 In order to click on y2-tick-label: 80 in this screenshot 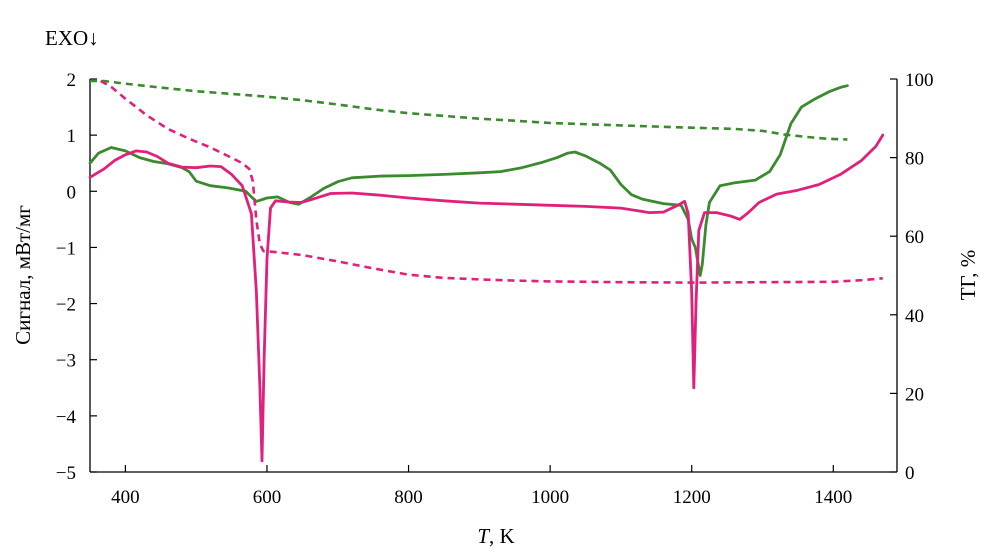, I will do `click(914, 159)`.